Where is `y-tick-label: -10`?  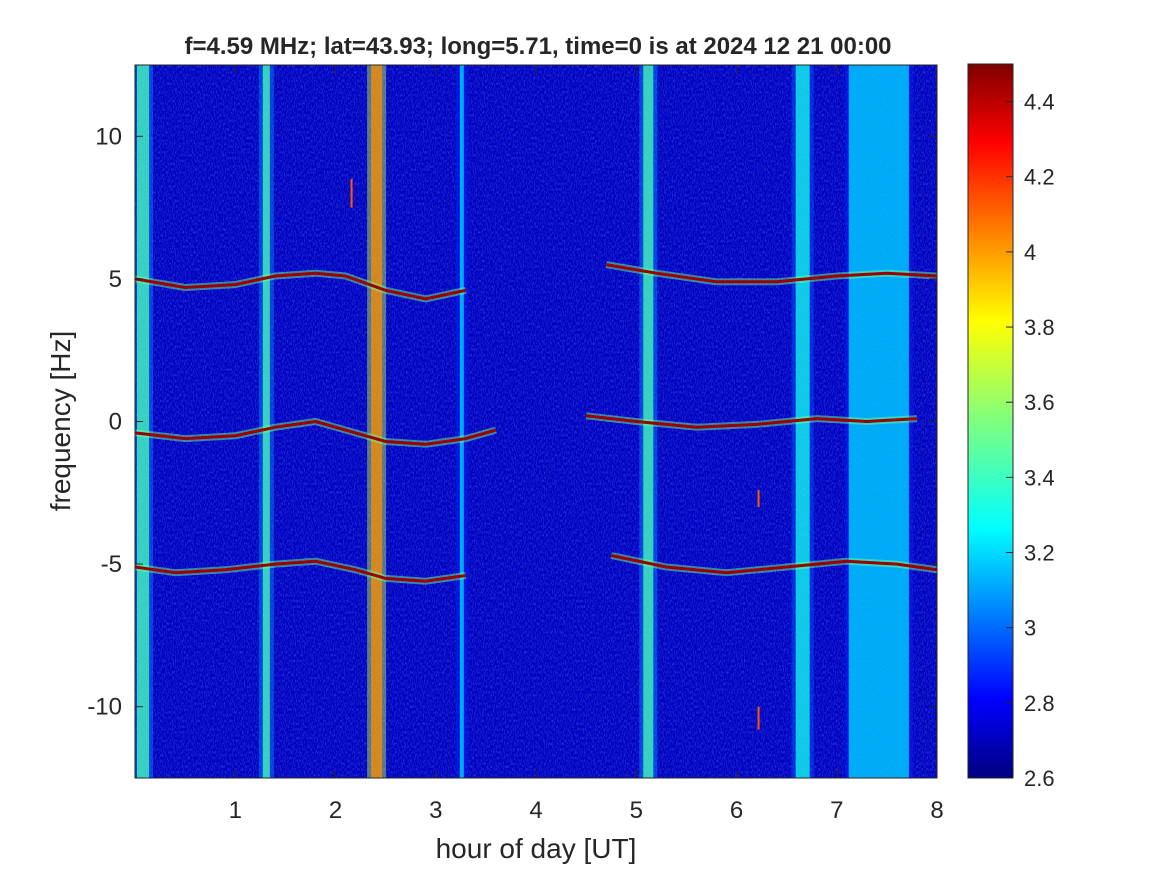
y-tick-label: -10 is located at coordinates (104, 707).